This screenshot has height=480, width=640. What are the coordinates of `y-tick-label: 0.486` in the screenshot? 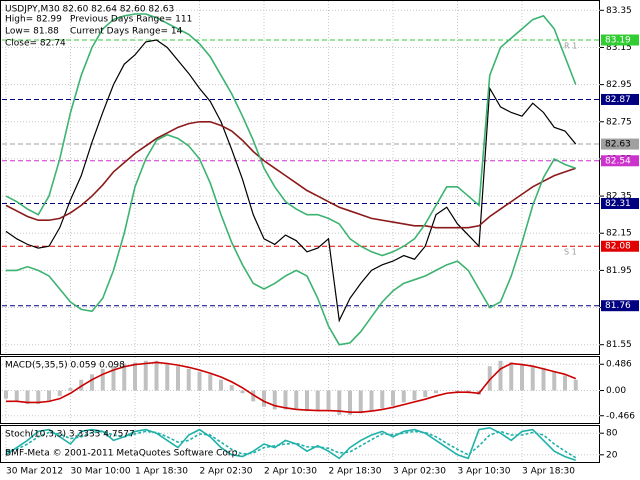 It's located at (619, 365).